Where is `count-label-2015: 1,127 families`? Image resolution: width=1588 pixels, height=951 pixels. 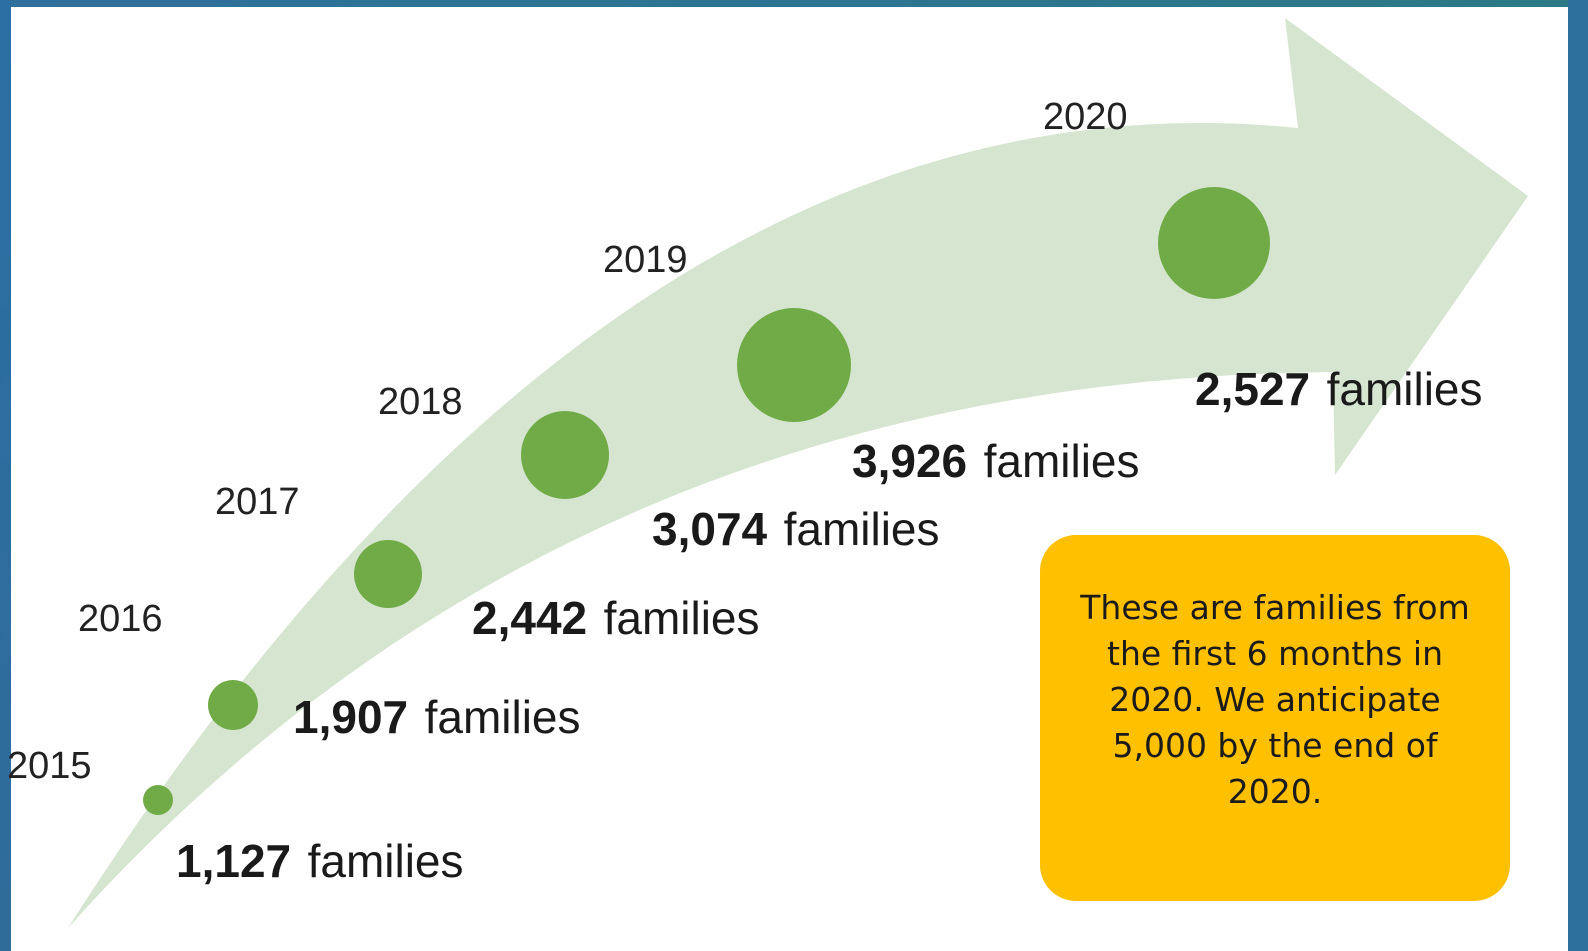 count-label-2015: 1,127 families is located at coordinates (320, 861).